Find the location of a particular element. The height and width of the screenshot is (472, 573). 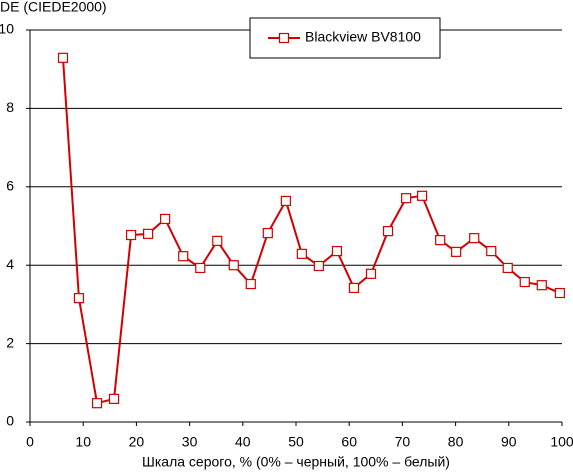

legend-label: Blackview BV8100 is located at coordinates (363, 37).